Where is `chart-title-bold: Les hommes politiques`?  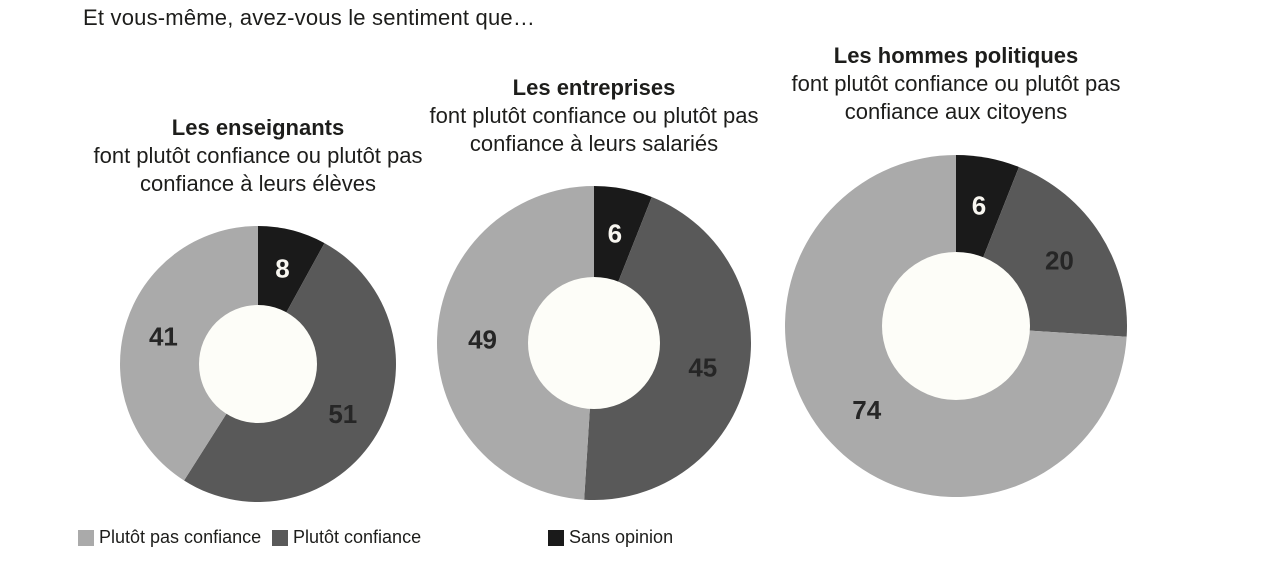
chart-title-bold: Les hommes politiques is located at coordinates (956, 55).